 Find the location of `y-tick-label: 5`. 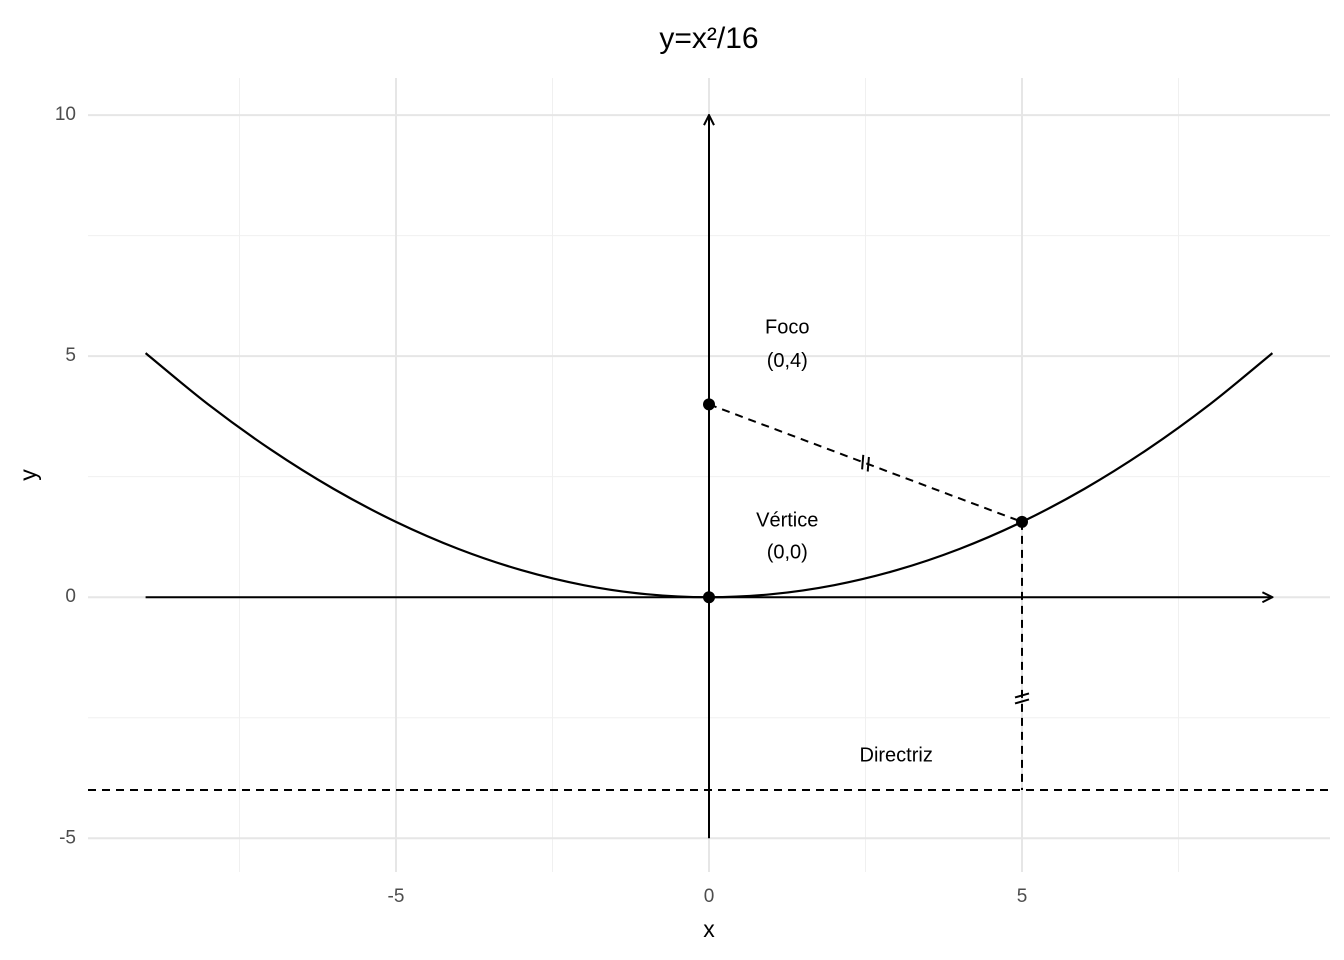

y-tick-label: 5 is located at coordinates (70, 355).